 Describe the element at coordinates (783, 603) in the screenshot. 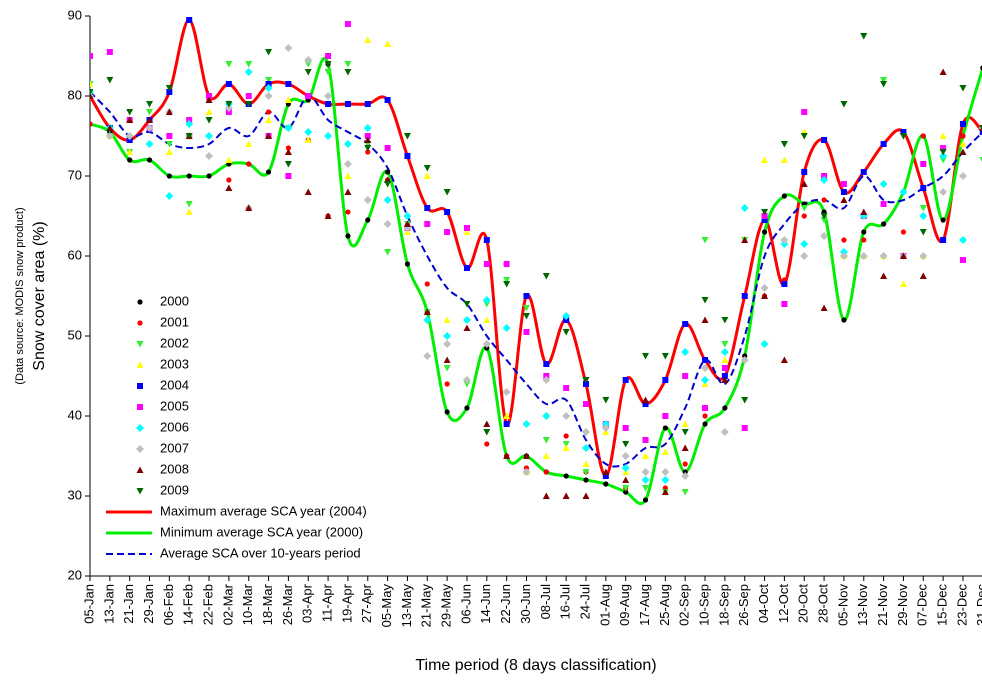

I see `x-tick-label: 12-Oct` at that location.